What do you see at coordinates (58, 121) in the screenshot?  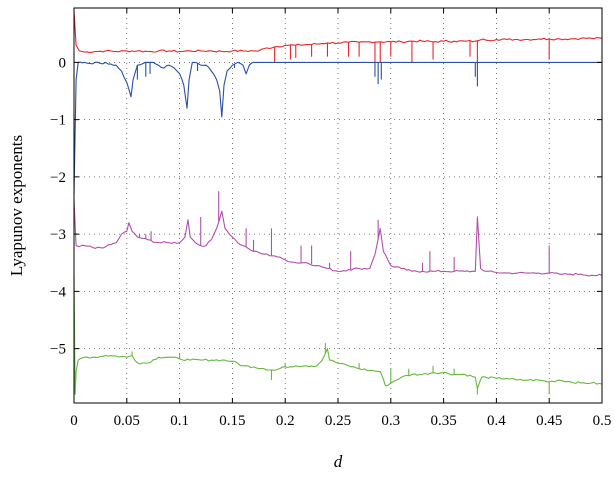 I see `y-tick-label: −1` at bounding box center [58, 121].